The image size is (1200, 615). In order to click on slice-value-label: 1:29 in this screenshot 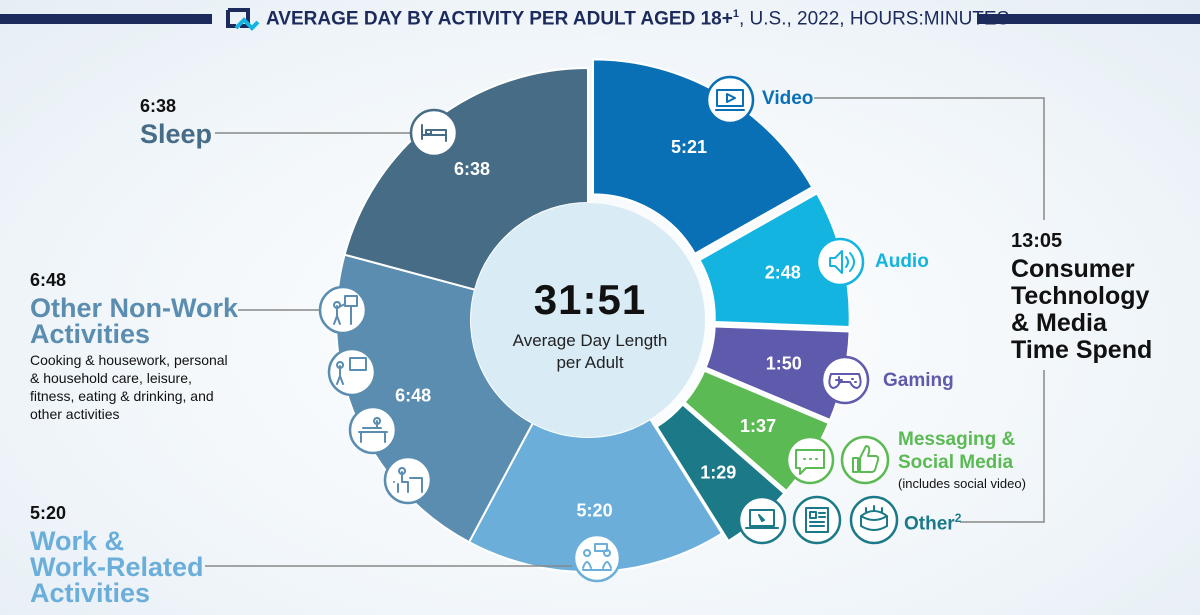, I will do `click(718, 472)`.